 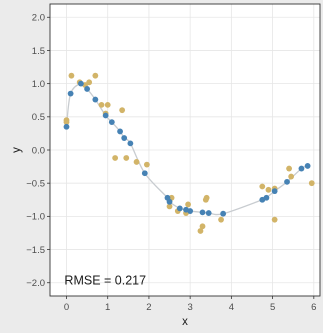 What do you see at coordinates (148, 307) in the screenshot?
I see `x-tick-label: 2` at bounding box center [148, 307].